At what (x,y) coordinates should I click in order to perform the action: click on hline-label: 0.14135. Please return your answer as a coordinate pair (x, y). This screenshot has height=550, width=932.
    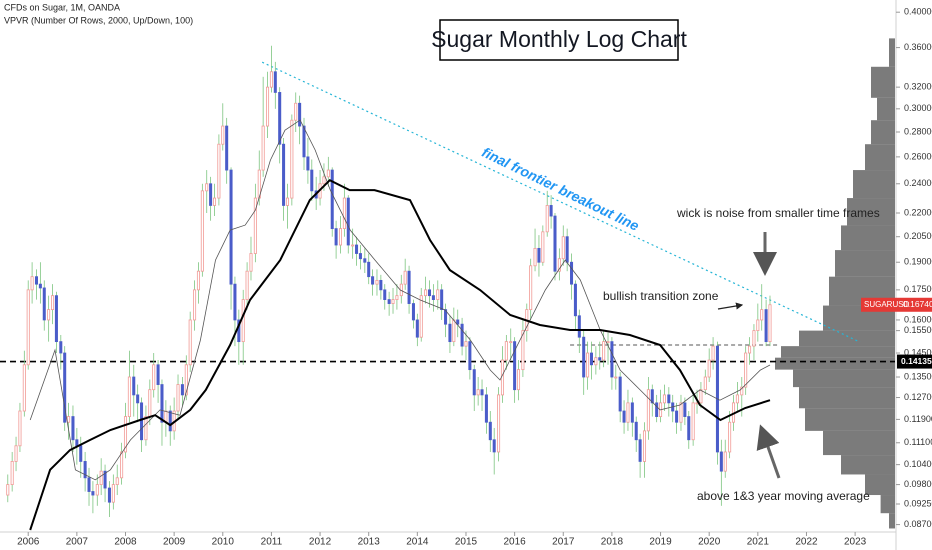
    Looking at the image, I should click on (916, 361).